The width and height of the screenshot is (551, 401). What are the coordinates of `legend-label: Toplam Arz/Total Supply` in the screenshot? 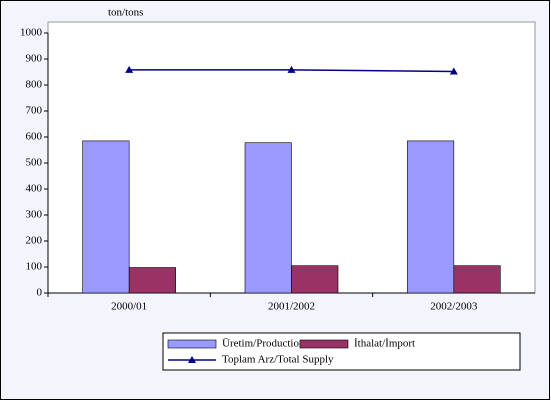 It's located at (278, 360).